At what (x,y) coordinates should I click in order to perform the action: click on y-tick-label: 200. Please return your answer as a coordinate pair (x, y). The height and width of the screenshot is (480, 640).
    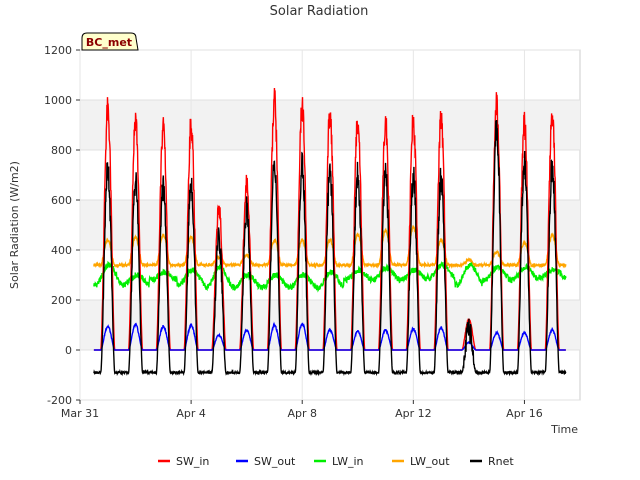
    Looking at the image, I should click on (61, 300).